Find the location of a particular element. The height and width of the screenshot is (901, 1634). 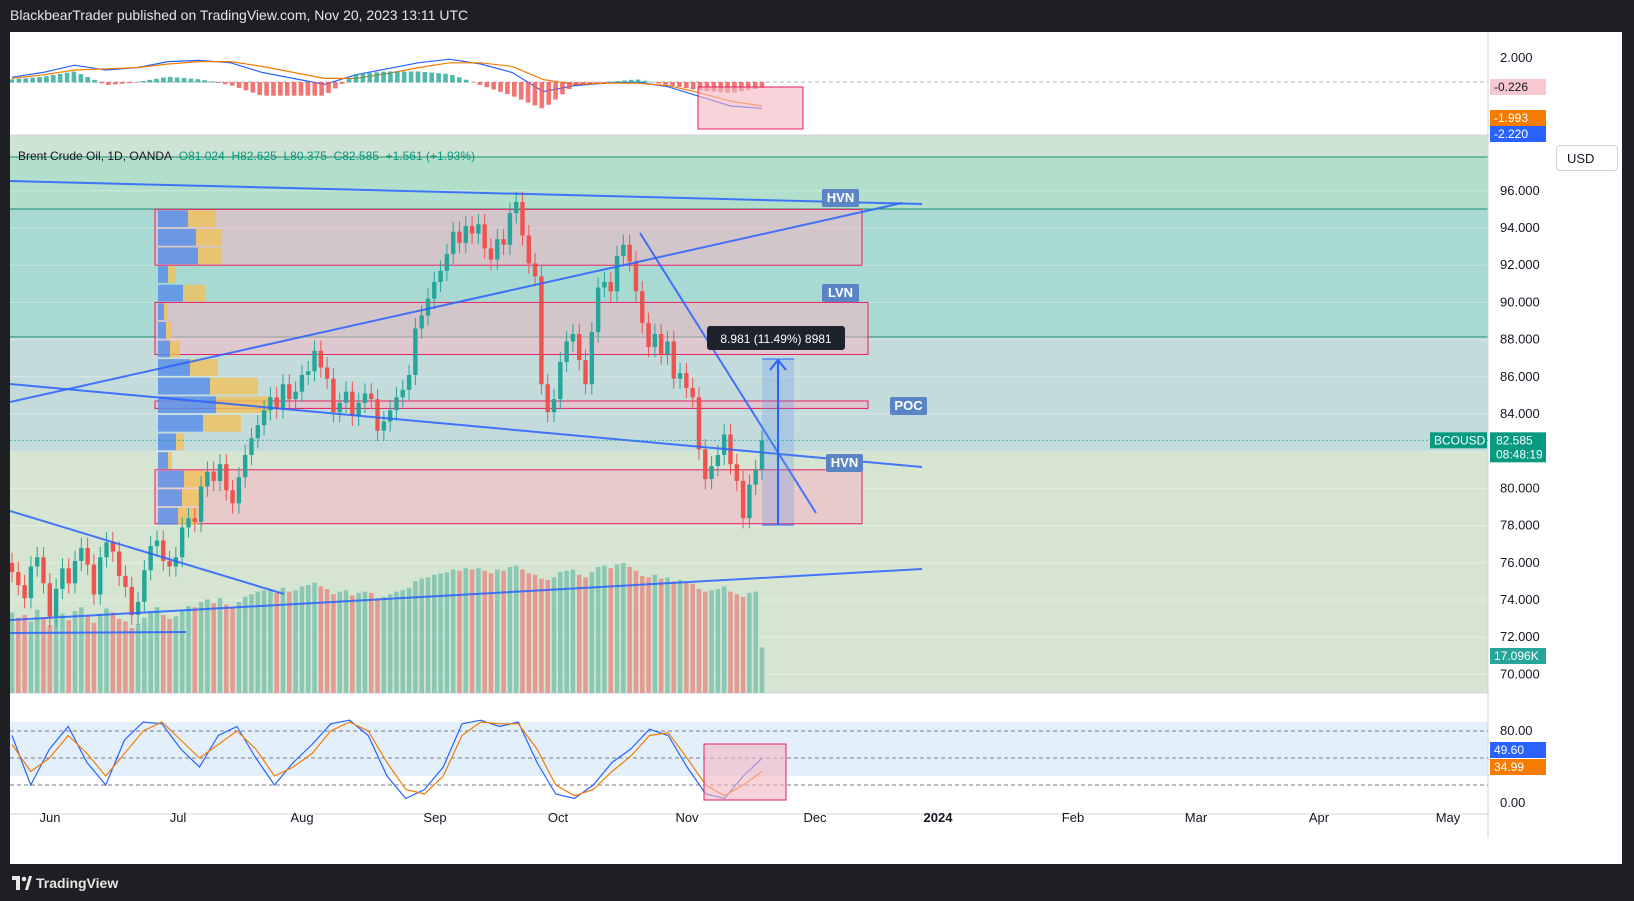

price-tick: 84.000 is located at coordinates (1520, 413).